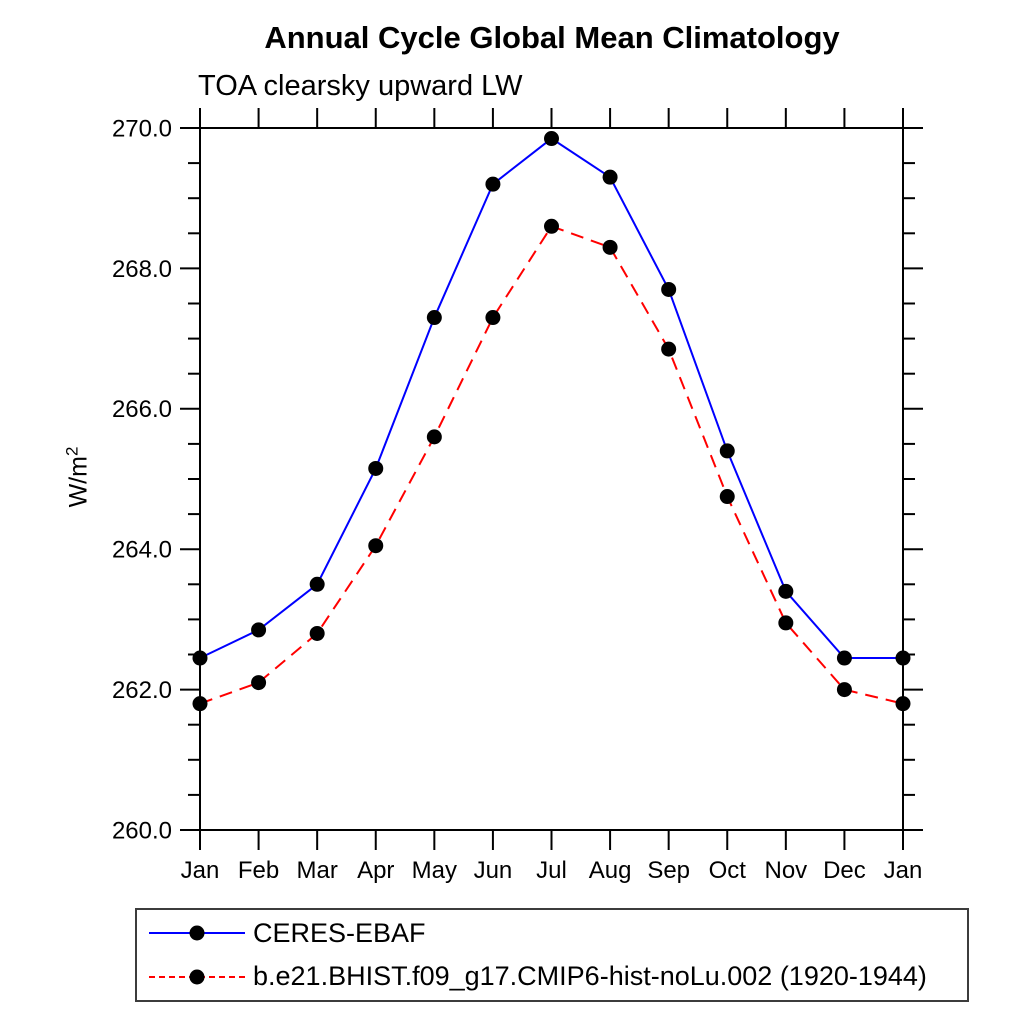 This screenshot has height=1024, width=1024. I want to click on x-tick-label: Oct, so click(728, 870).